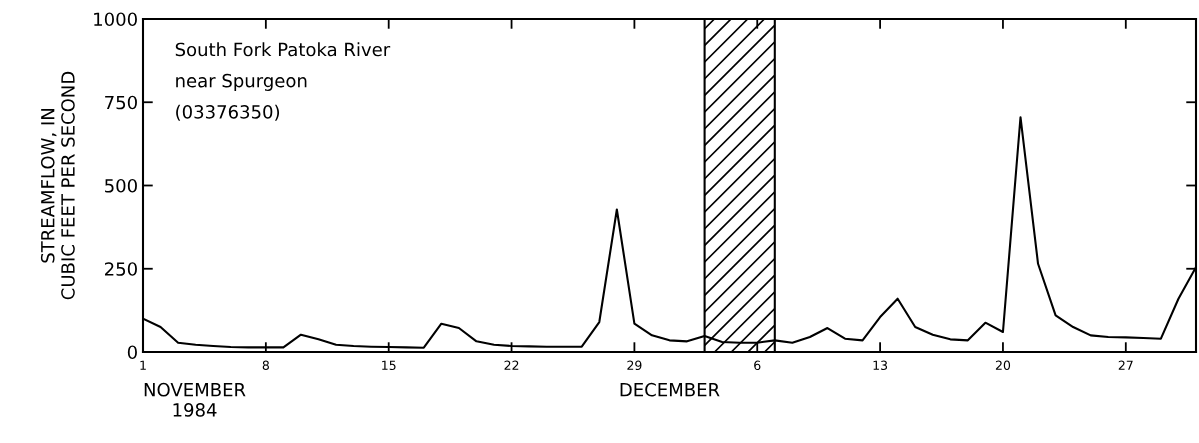 The image size is (1199, 443). What do you see at coordinates (121, 102) in the screenshot?
I see `y-tick-label: 750` at bounding box center [121, 102].